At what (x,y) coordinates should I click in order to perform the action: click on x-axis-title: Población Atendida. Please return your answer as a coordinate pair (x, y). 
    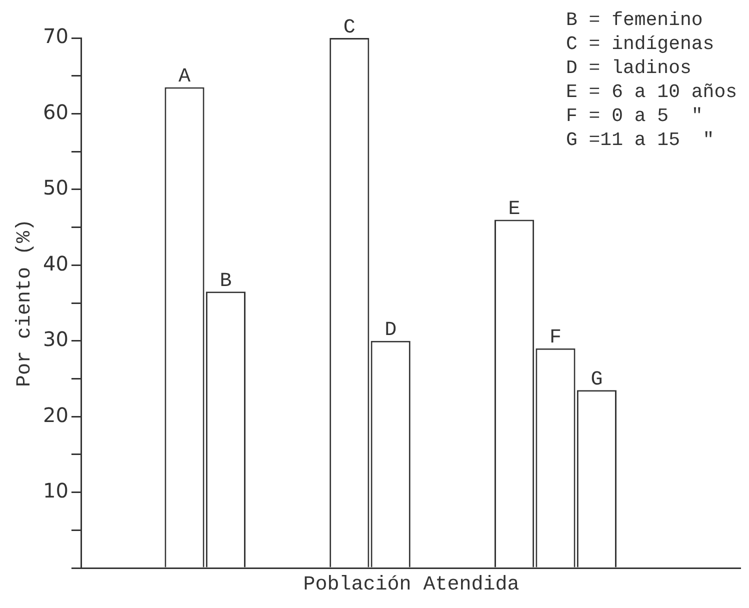
    Looking at the image, I should click on (411, 584).